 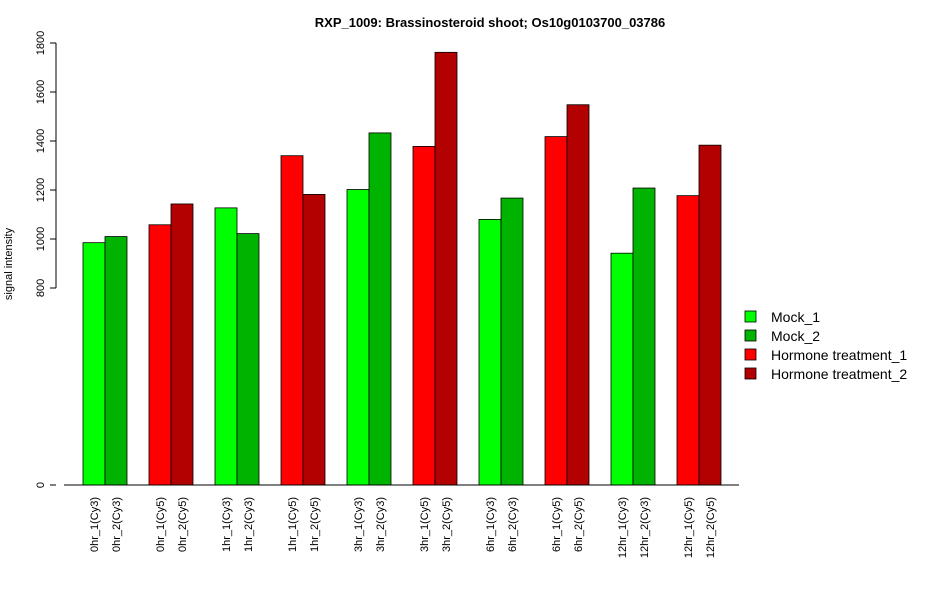 What do you see at coordinates (623, 527) in the screenshot?
I see `x-tick-label: 12hr_1(Cy3)` at bounding box center [623, 527].